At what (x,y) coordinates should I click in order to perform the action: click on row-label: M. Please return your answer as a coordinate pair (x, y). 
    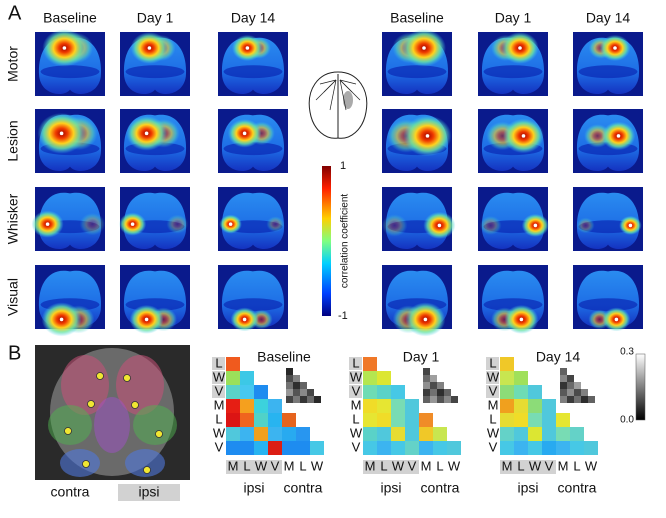
    Looking at the image, I should click on (219, 404).